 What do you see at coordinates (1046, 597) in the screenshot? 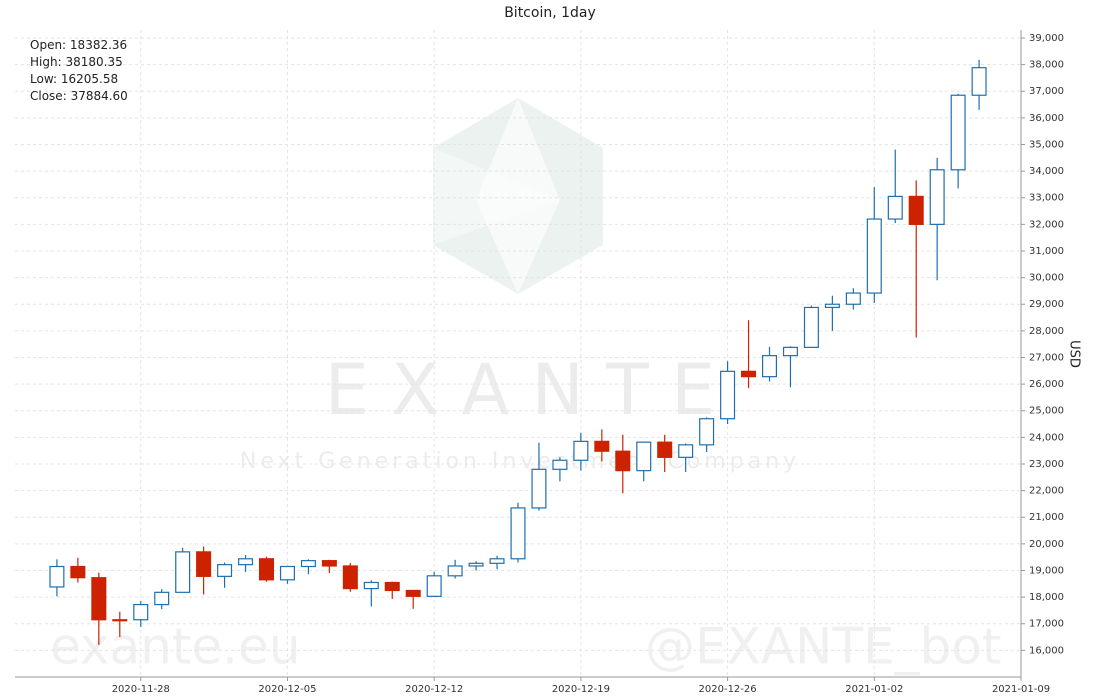
I see `y-tick-label: 18,000` at bounding box center [1046, 597].